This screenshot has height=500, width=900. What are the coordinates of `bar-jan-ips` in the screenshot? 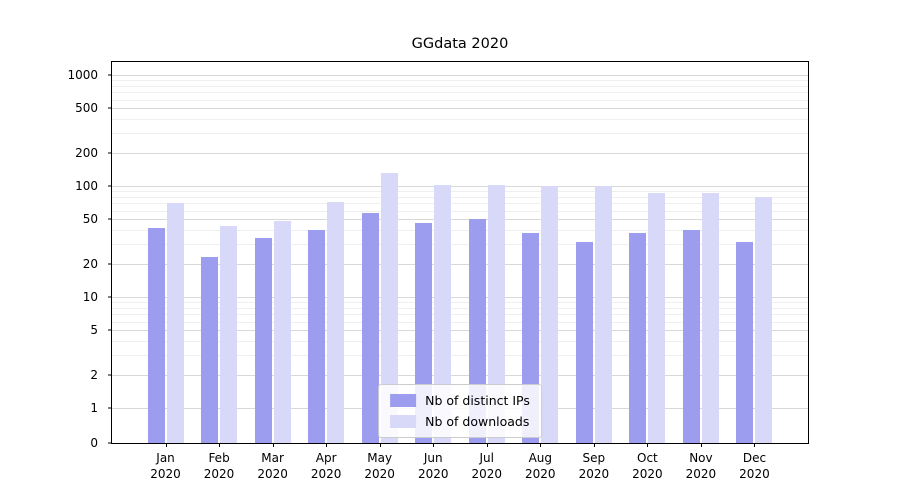 It's located at (156, 335).